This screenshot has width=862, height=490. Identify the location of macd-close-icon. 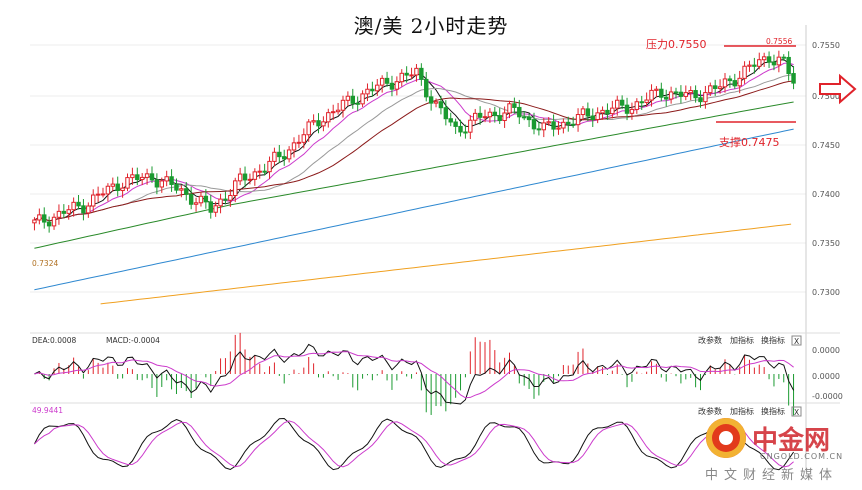
(796, 340).